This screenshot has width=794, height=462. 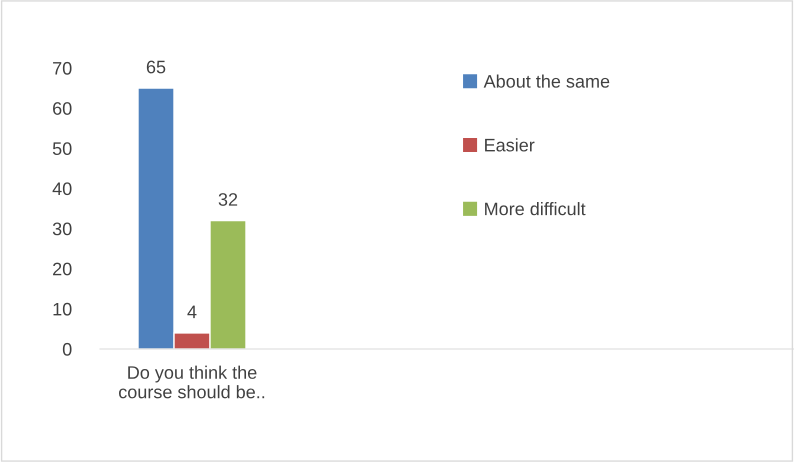 What do you see at coordinates (547, 81) in the screenshot?
I see `legend-label: About the same` at bounding box center [547, 81].